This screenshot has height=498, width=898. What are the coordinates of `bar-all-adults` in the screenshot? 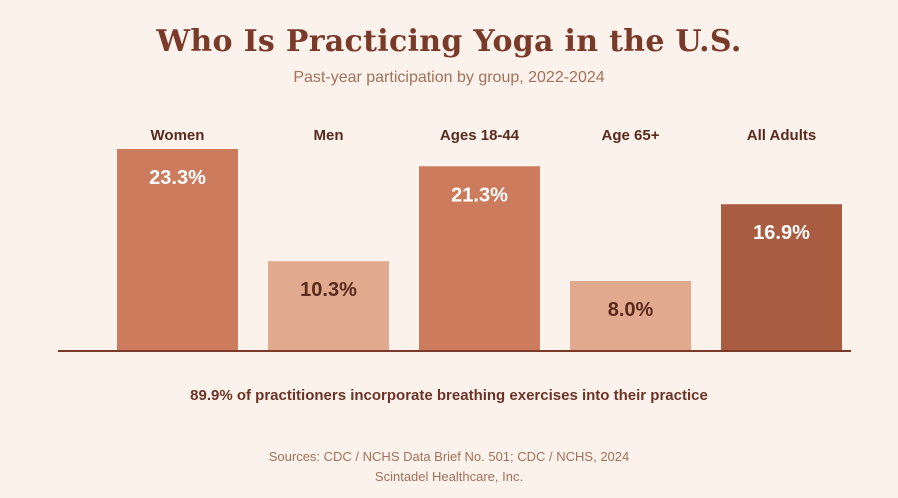 It's located at (781, 277).